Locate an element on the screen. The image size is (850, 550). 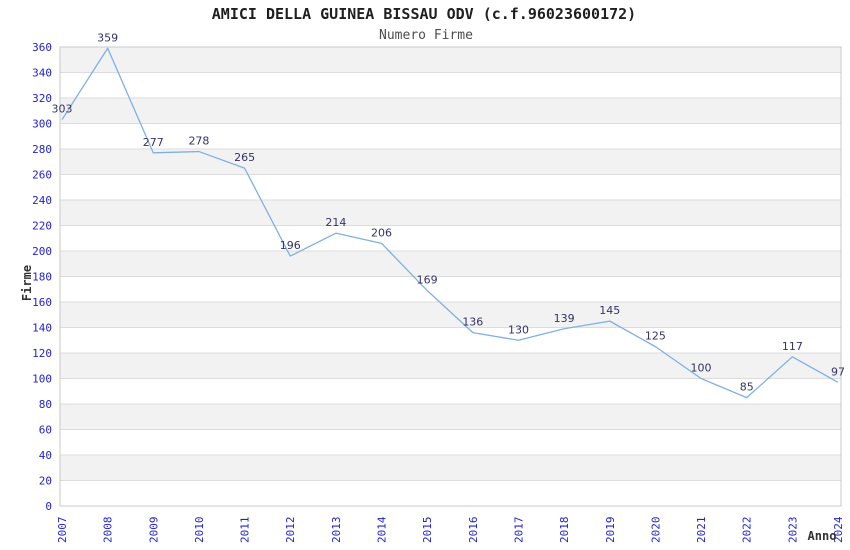
data-point-label: 359 is located at coordinates (107, 37).